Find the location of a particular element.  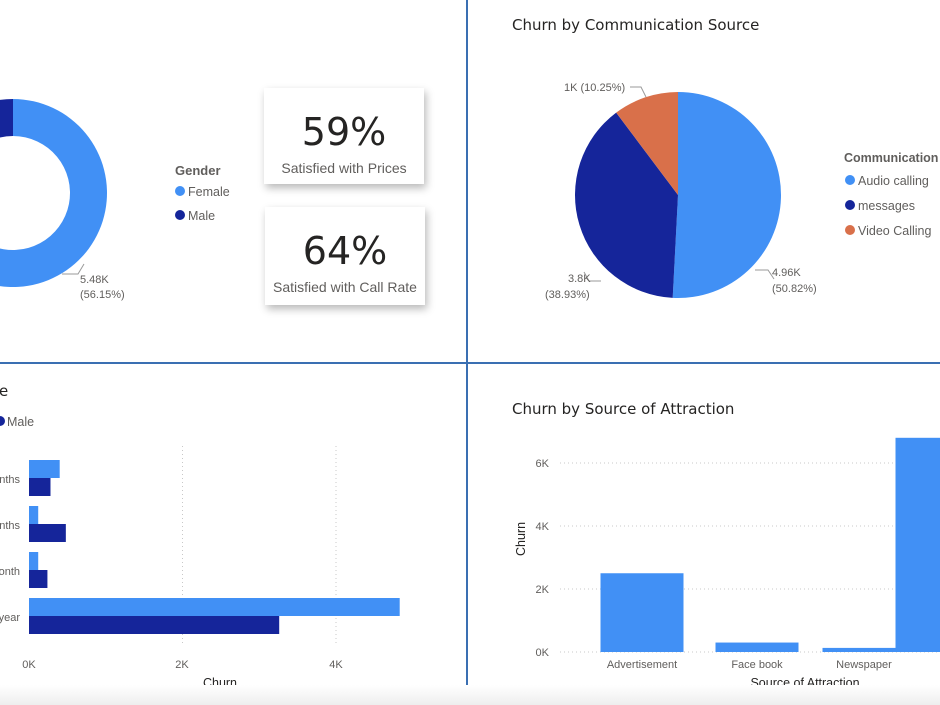

legend-video-marker is located at coordinates (850, 230).